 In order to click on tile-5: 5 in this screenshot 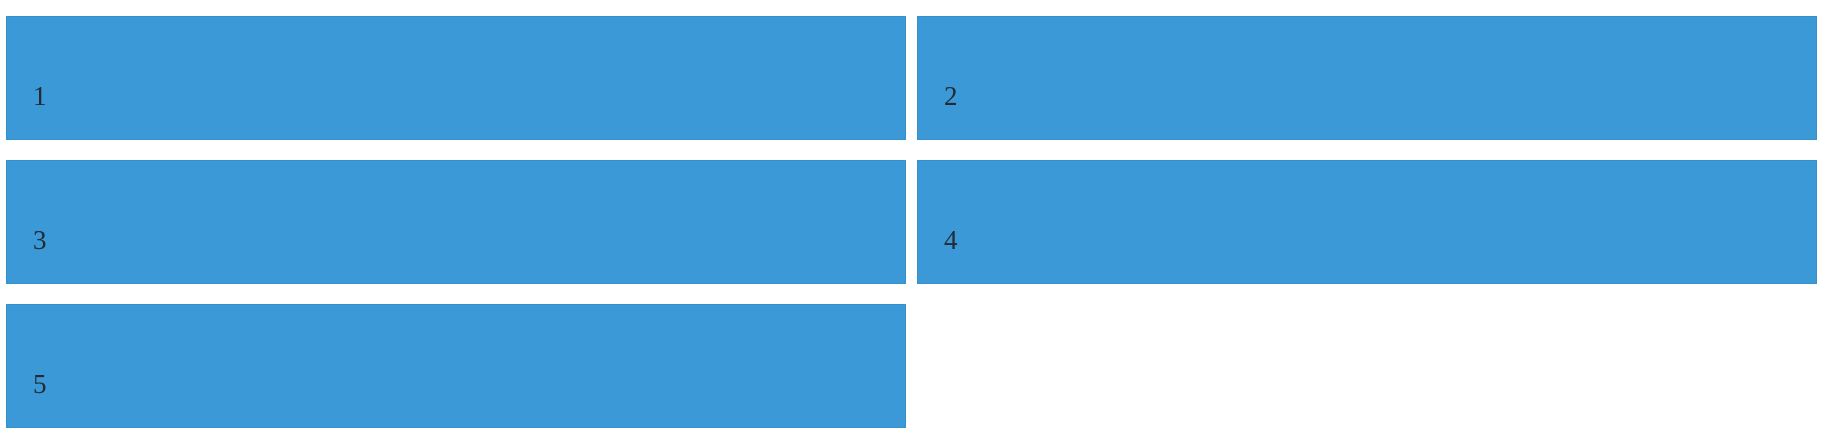, I will do `click(456, 366)`.